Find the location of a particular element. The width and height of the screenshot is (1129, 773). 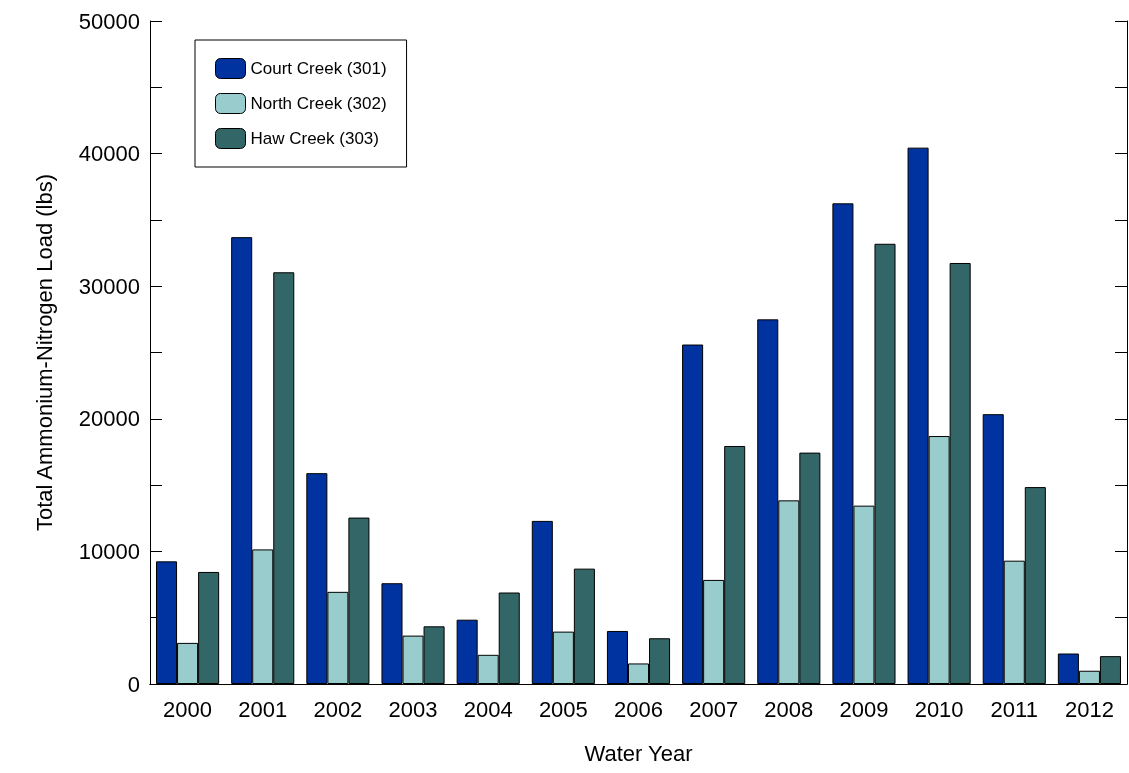

x-tick-label: 2011 is located at coordinates (1014, 709).